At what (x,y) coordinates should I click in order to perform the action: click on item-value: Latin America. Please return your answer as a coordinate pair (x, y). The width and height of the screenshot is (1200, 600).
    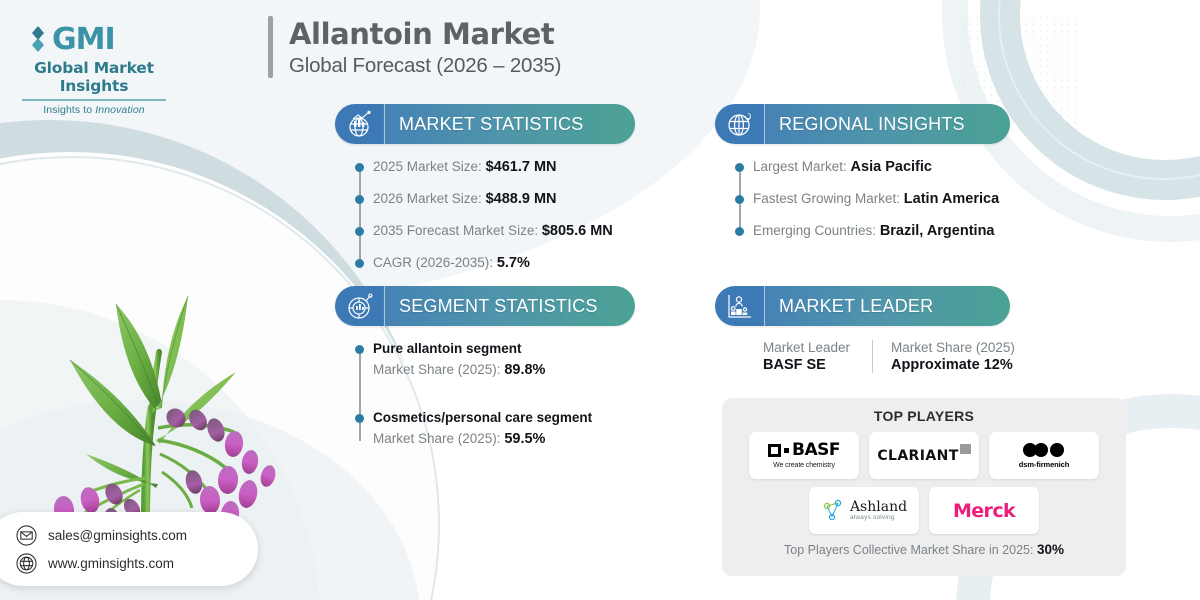
    Looking at the image, I should click on (951, 198).